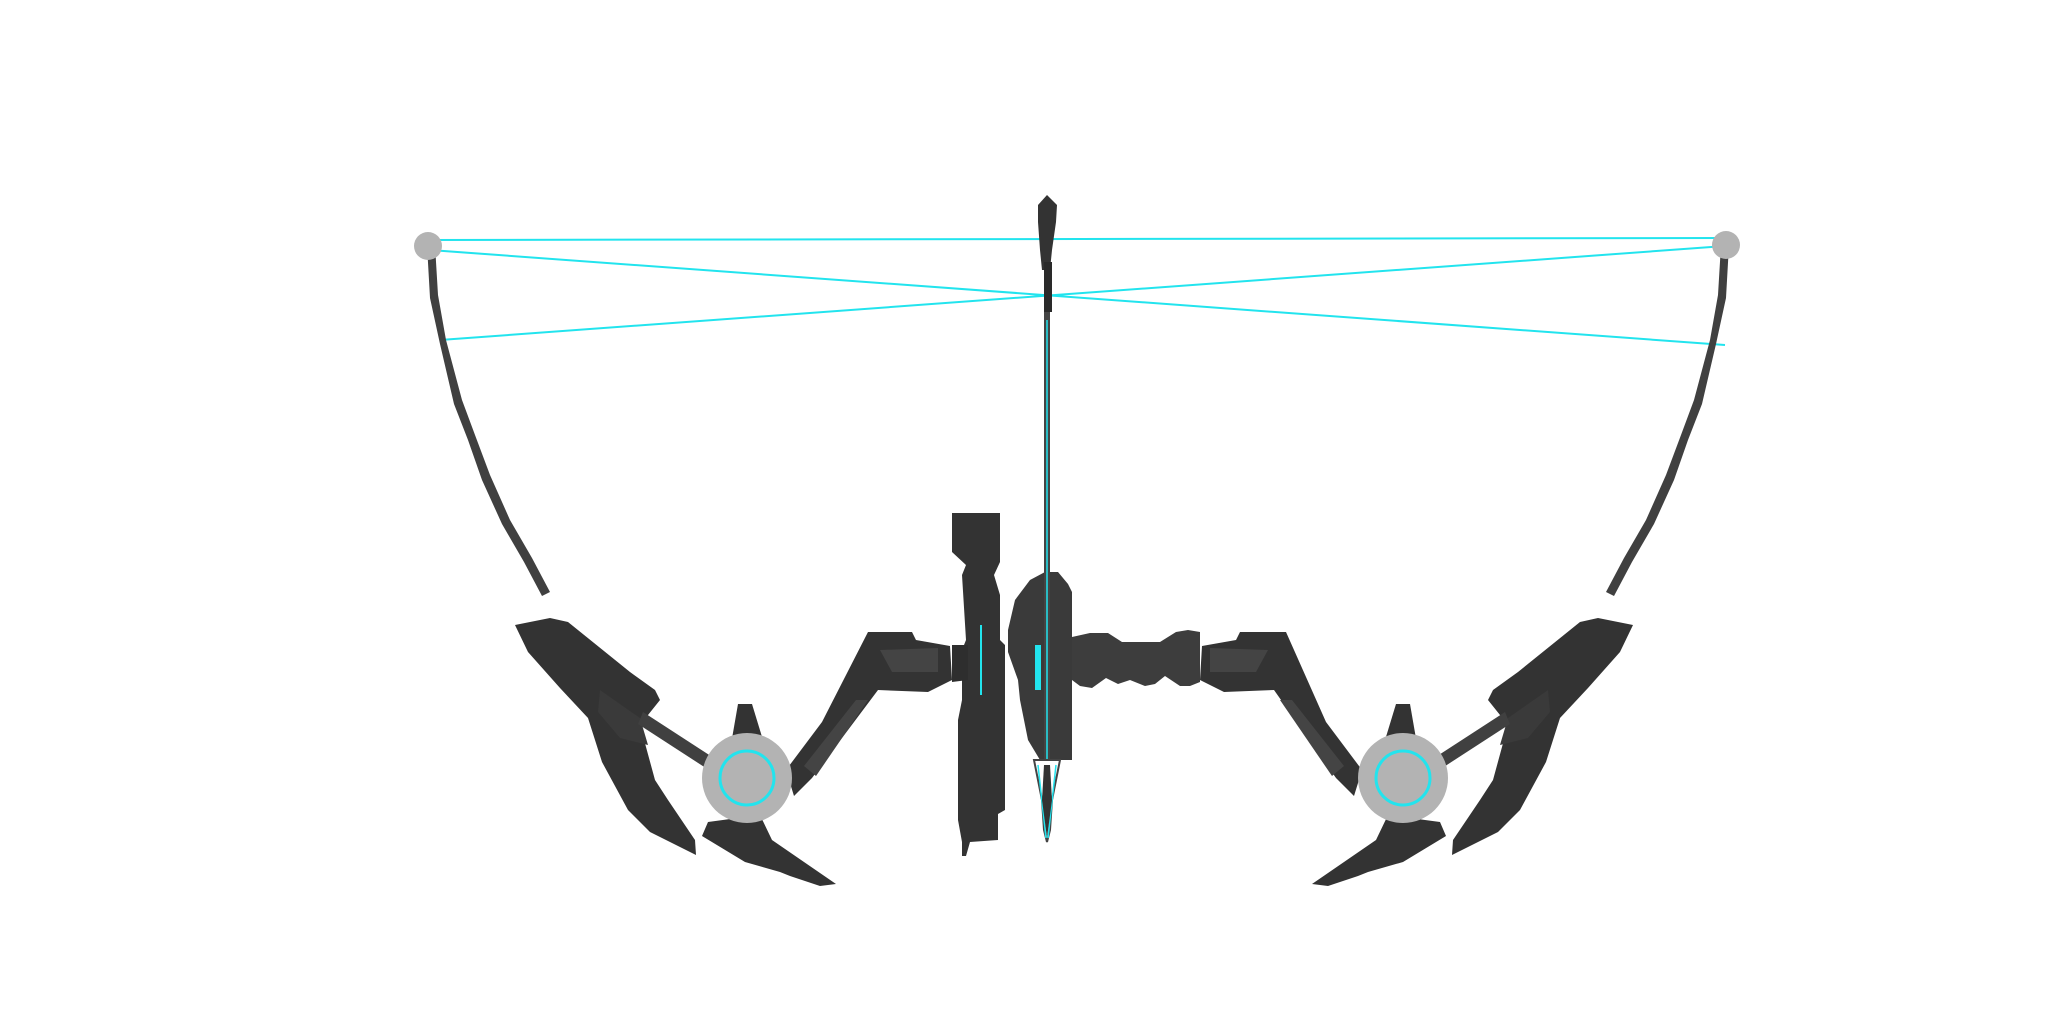 The height and width of the screenshot is (1024, 2048). Describe the element at coordinates (827, 759) in the screenshot. I see `left-cam-assembly` at that location.